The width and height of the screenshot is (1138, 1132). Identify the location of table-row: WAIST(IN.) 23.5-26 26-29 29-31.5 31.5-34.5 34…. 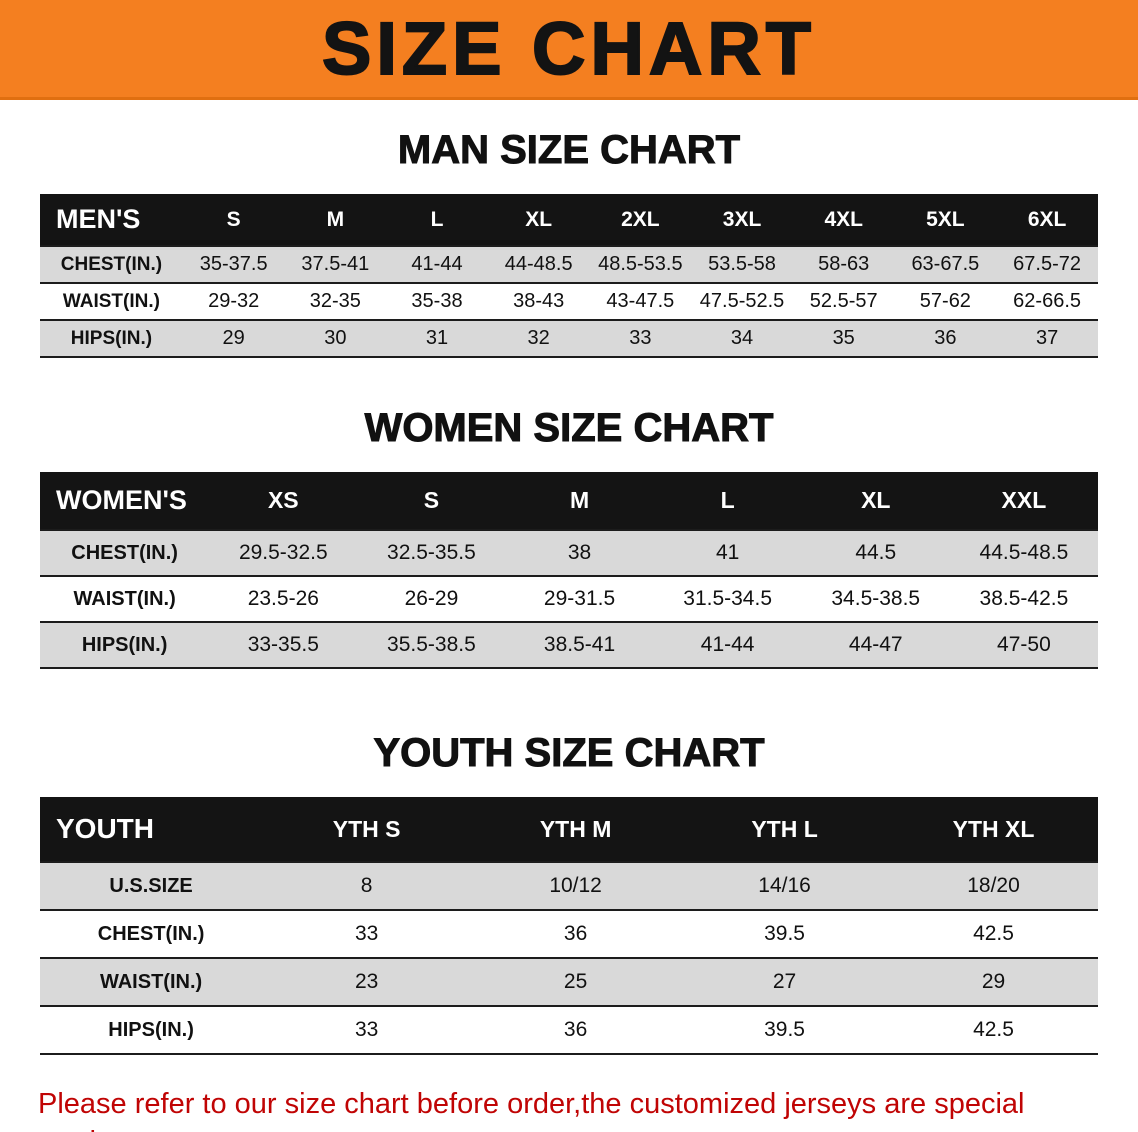
(569, 599).